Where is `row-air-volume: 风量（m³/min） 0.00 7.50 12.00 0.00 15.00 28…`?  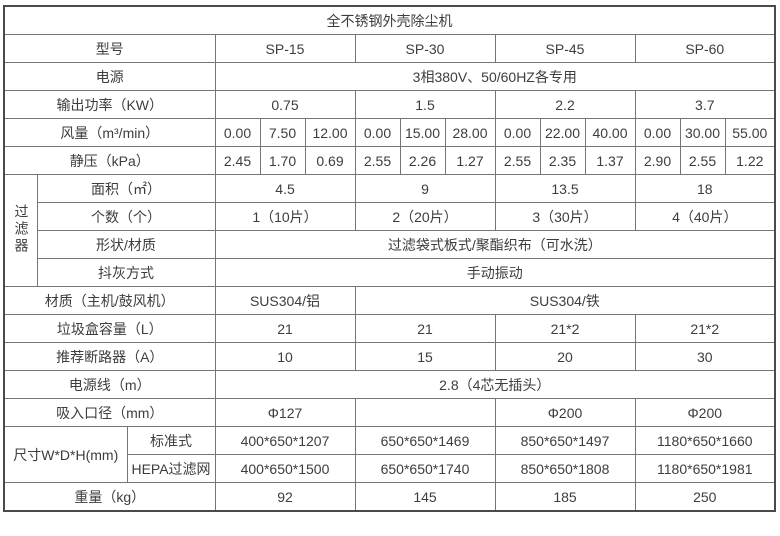 row-air-volume: 风量（m³/min） 0.00 7.50 12.00 0.00 15.00 28… is located at coordinates (389, 132).